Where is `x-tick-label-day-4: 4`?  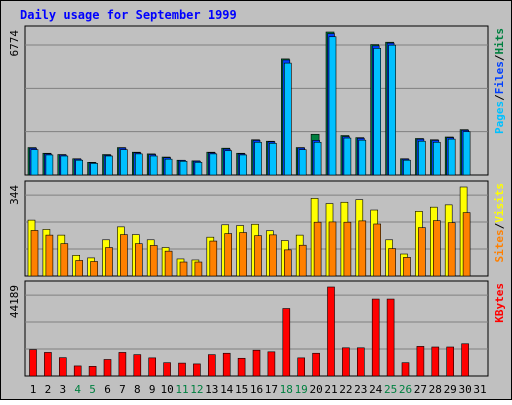 x-tick-label-day-4: 4 is located at coordinates (77, 389).